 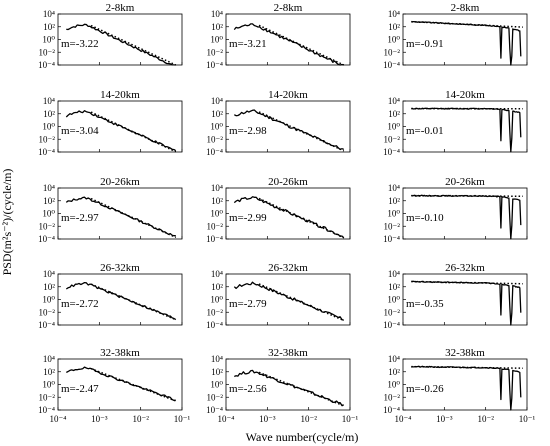 I want to click on x-tick-label: 10⁻³, so click(x=99, y=419).